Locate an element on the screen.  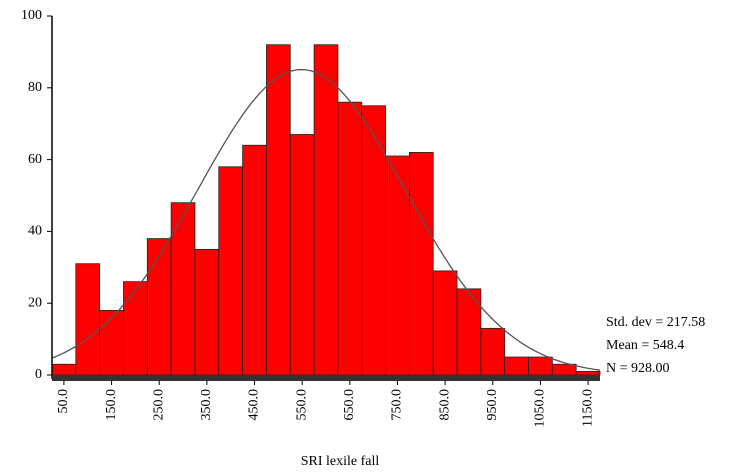
stat-label: Mean = 548.4 is located at coordinates (645, 345).